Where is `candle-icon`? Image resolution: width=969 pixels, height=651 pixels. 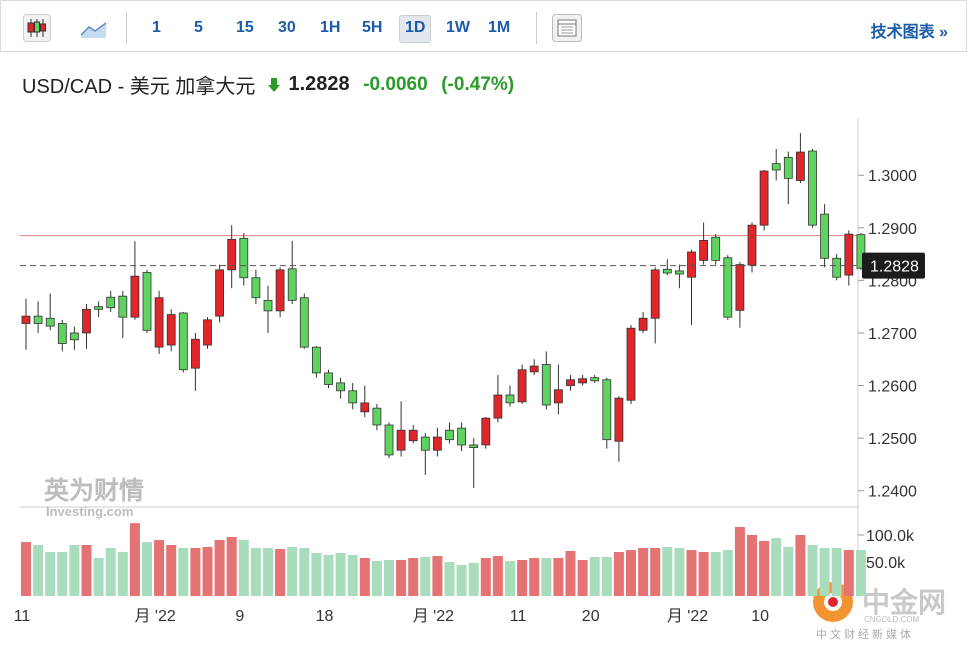
candle-icon is located at coordinates (37, 28).